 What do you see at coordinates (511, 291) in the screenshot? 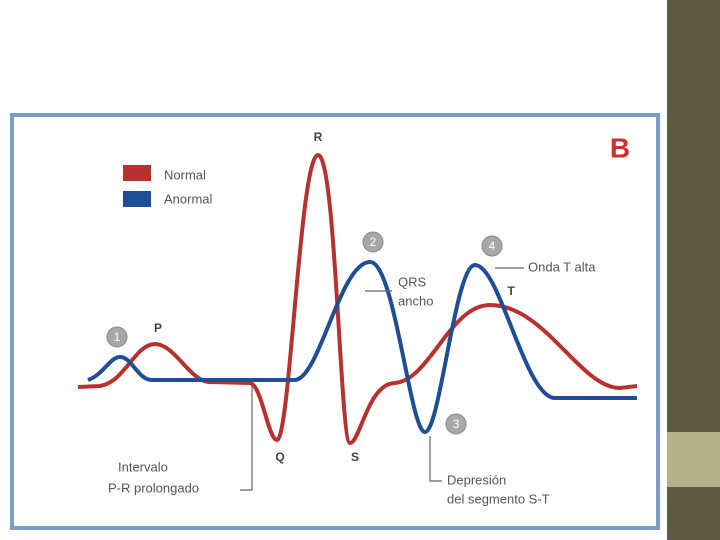
I see `wave-label: T` at bounding box center [511, 291].